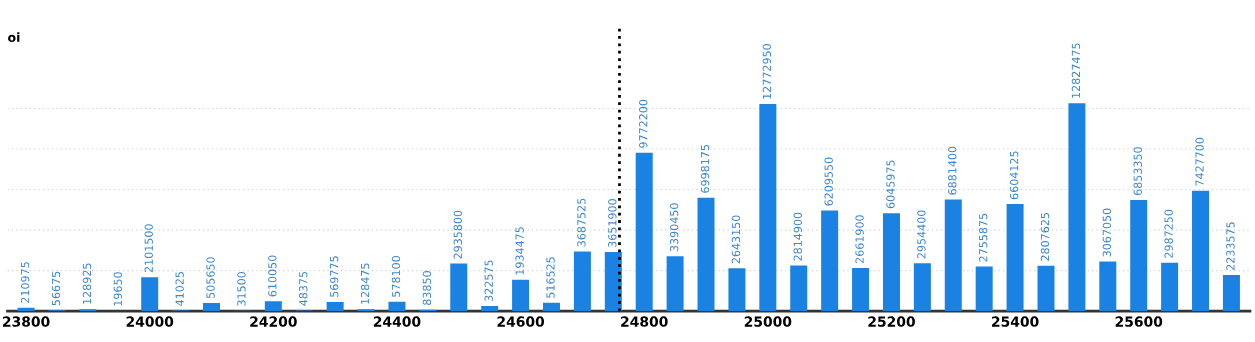 The image size is (1255, 342). Describe the element at coordinates (674, 227) in the screenshot. I see `data-label: 3390450` at that location.